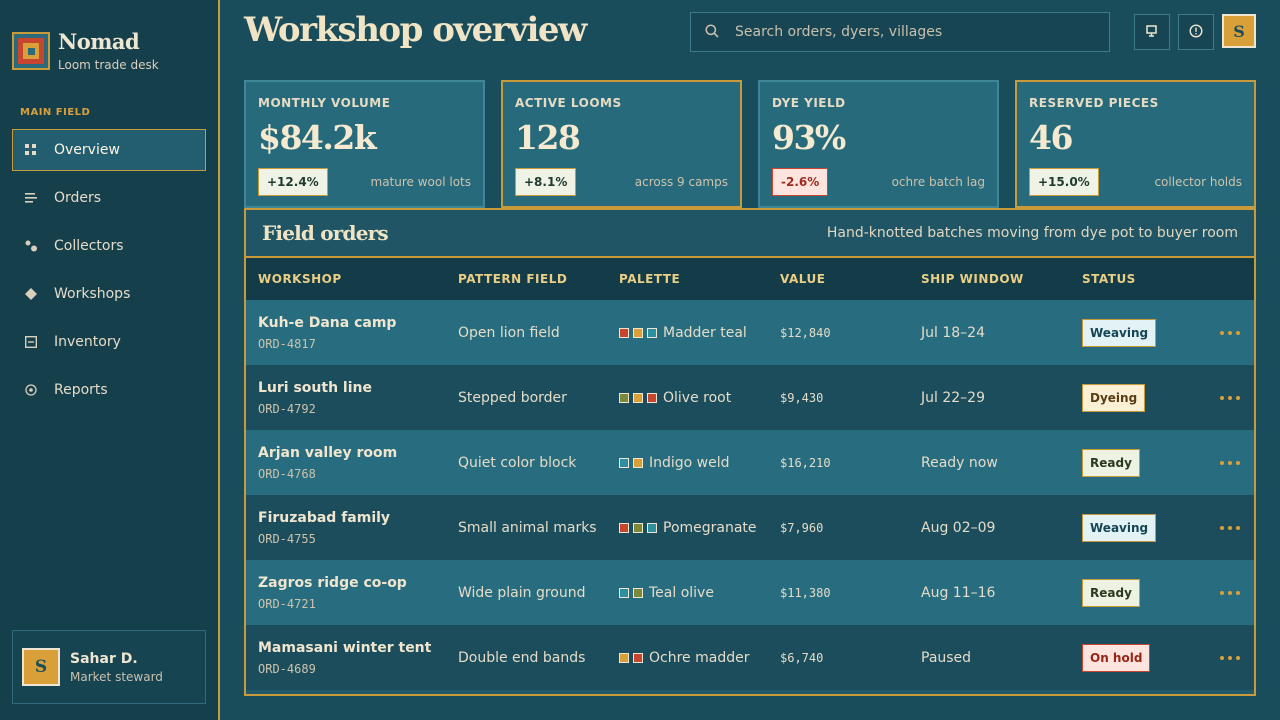 This screenshot has height=720, width=1280. Describe the element at coordinates (699, 333) in the screenshot. I see `palette-cell: Madder teal` at that location.